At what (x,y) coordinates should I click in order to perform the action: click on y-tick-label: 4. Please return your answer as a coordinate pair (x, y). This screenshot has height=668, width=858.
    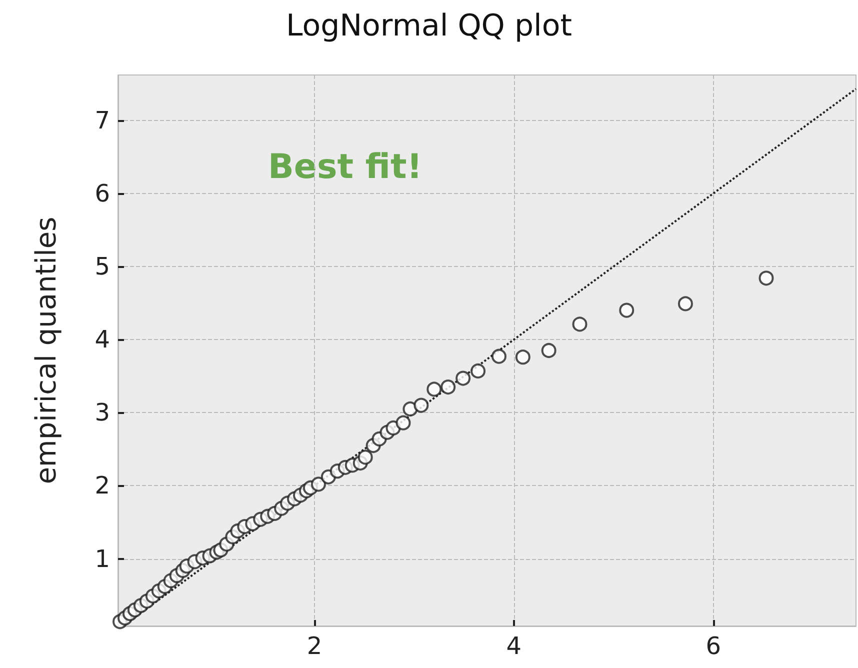
    Looking at the image, I should click on (102, 340).